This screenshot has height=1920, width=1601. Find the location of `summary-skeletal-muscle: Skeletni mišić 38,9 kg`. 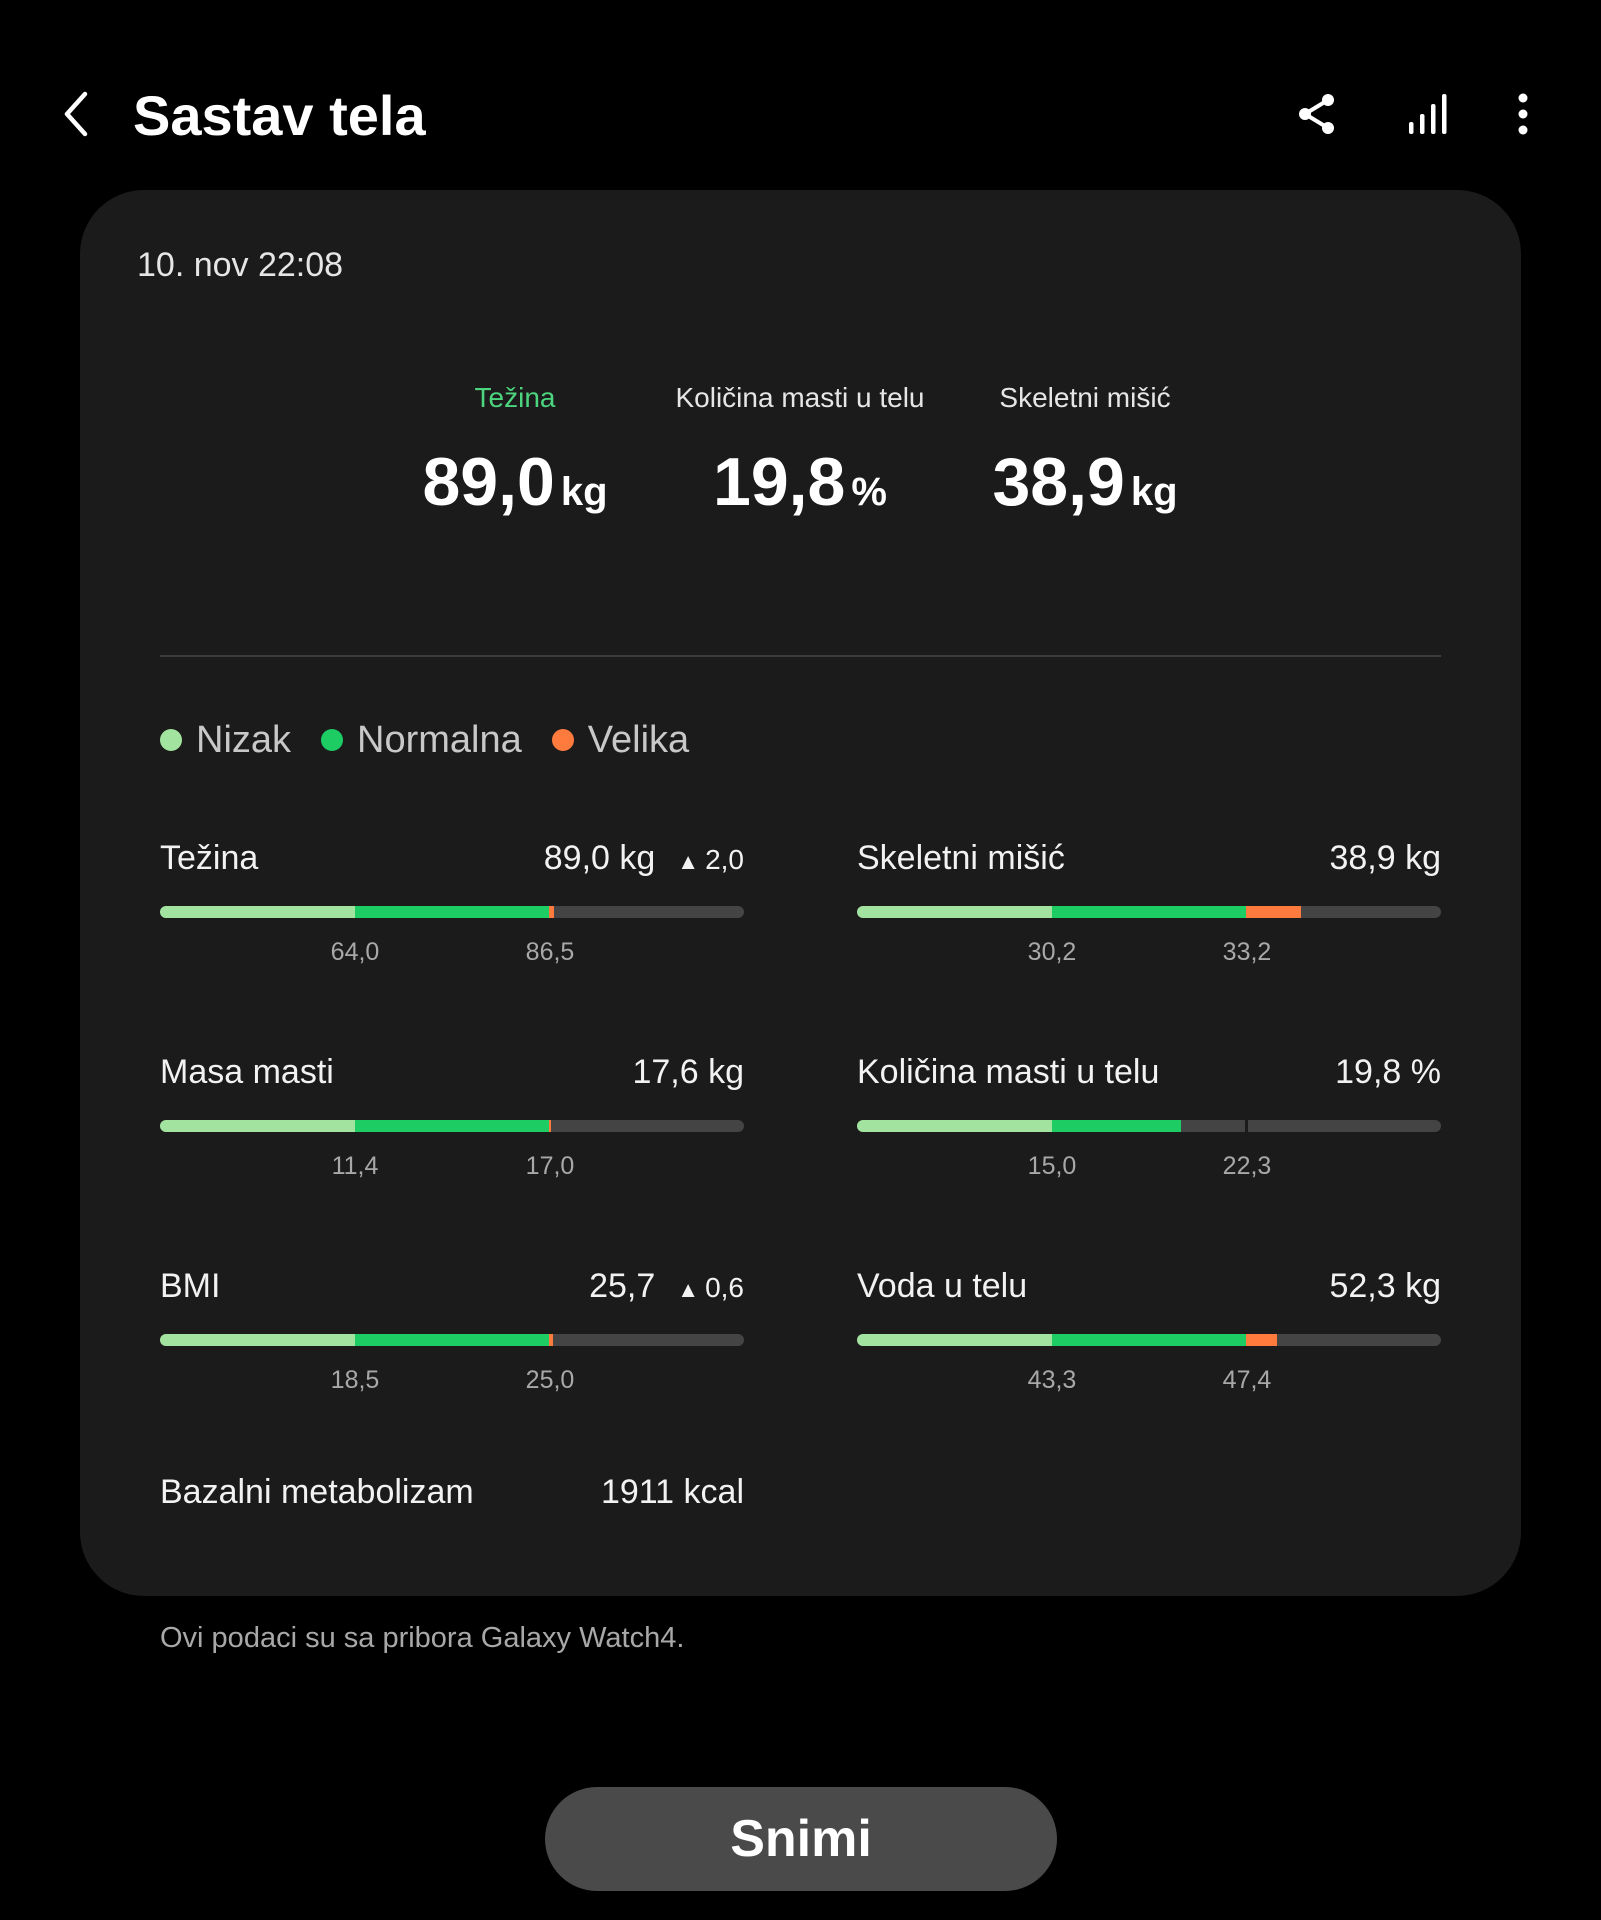

summary-skeletal-muscle: Skeletni mišić 38,9 kg is located at coordinates (1085, 458).